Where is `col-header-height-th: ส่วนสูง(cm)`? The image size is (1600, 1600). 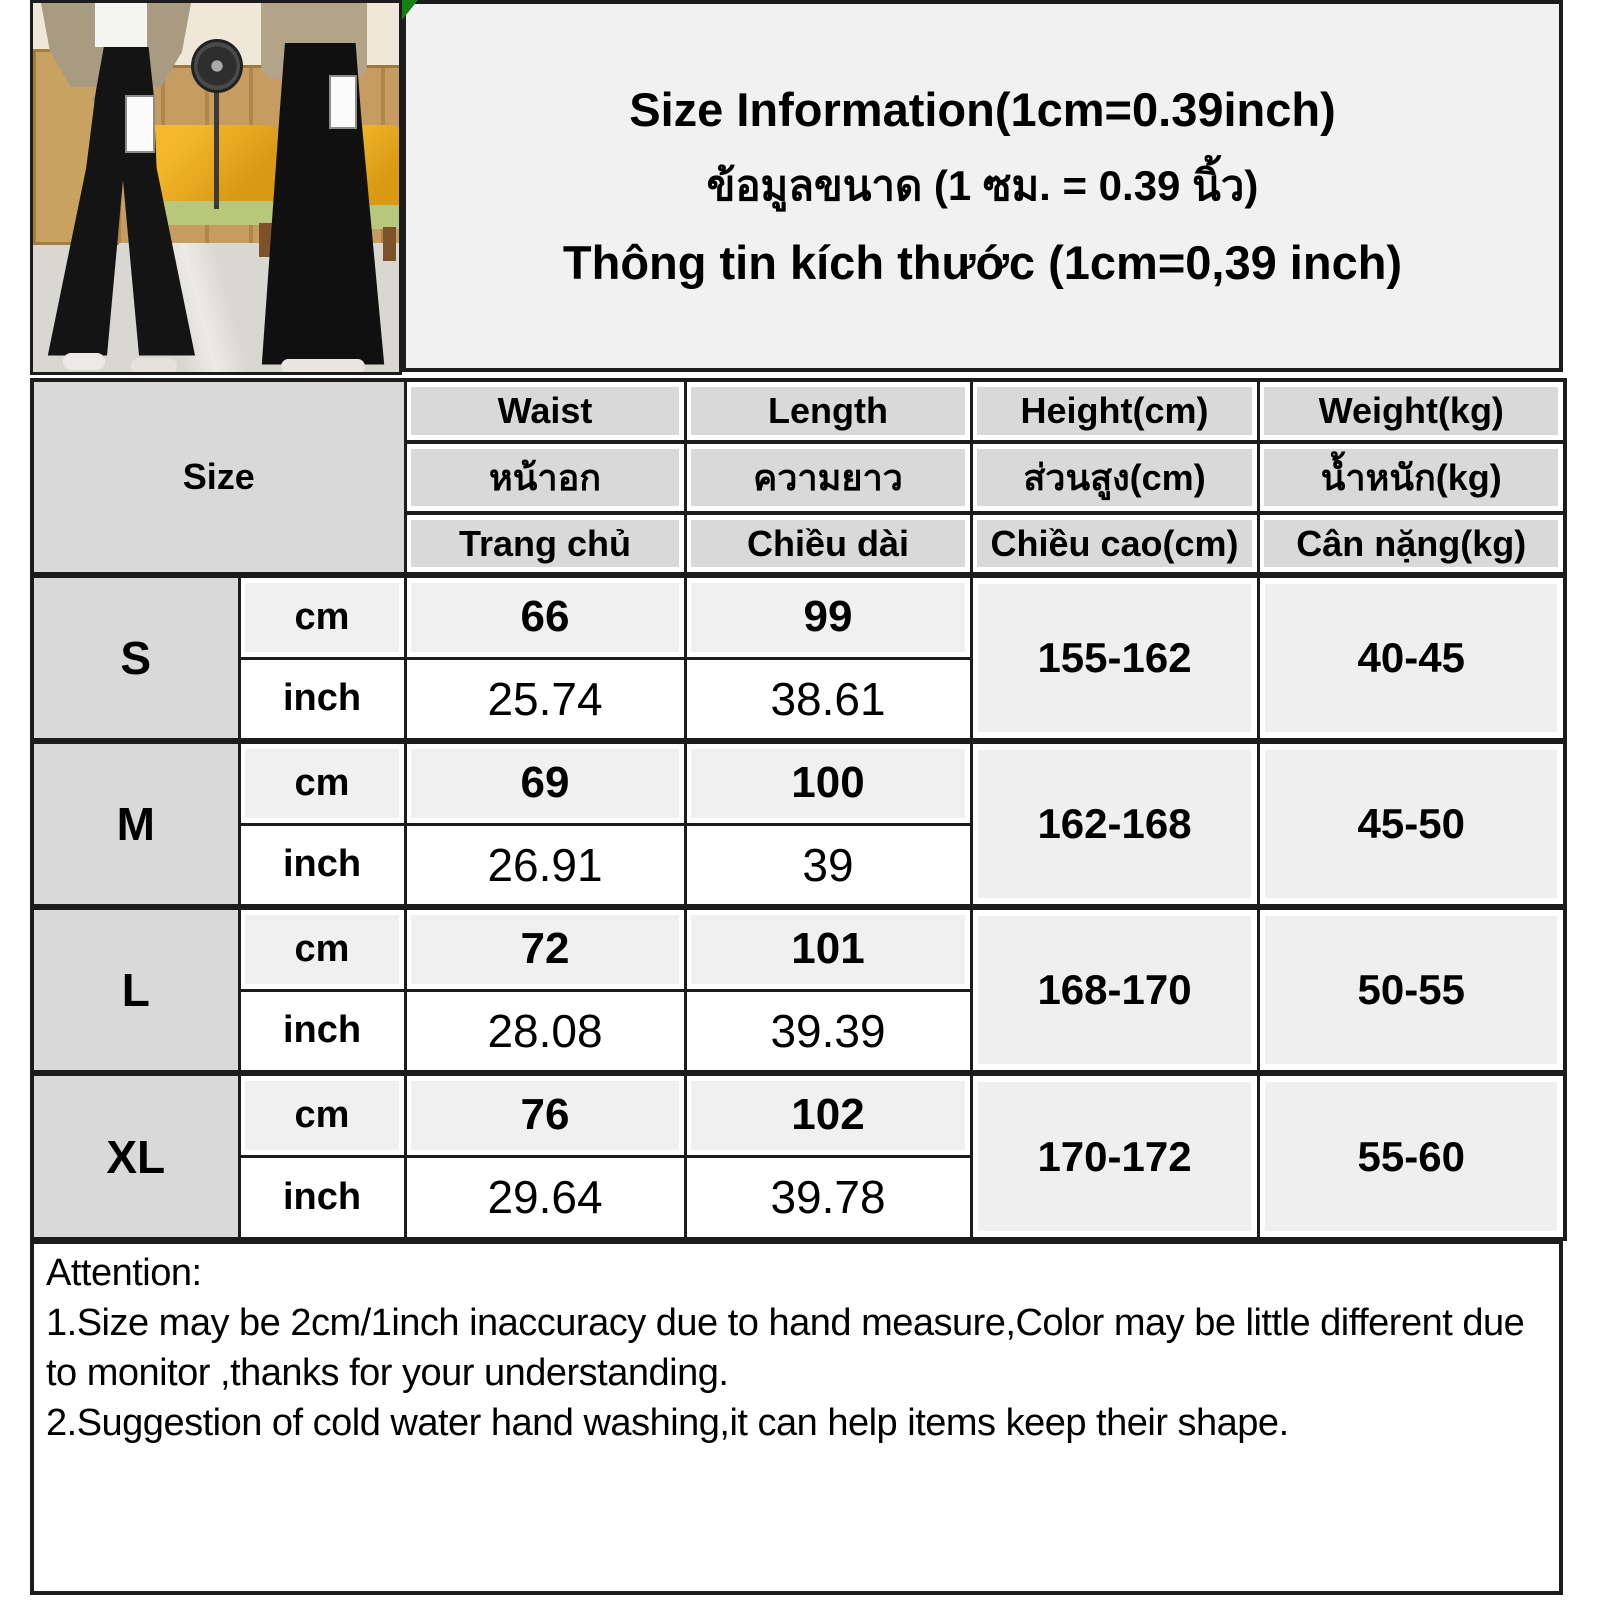
col-header-height-th: ส่วนสูง(cm) is located at coordinates (1114, 477).